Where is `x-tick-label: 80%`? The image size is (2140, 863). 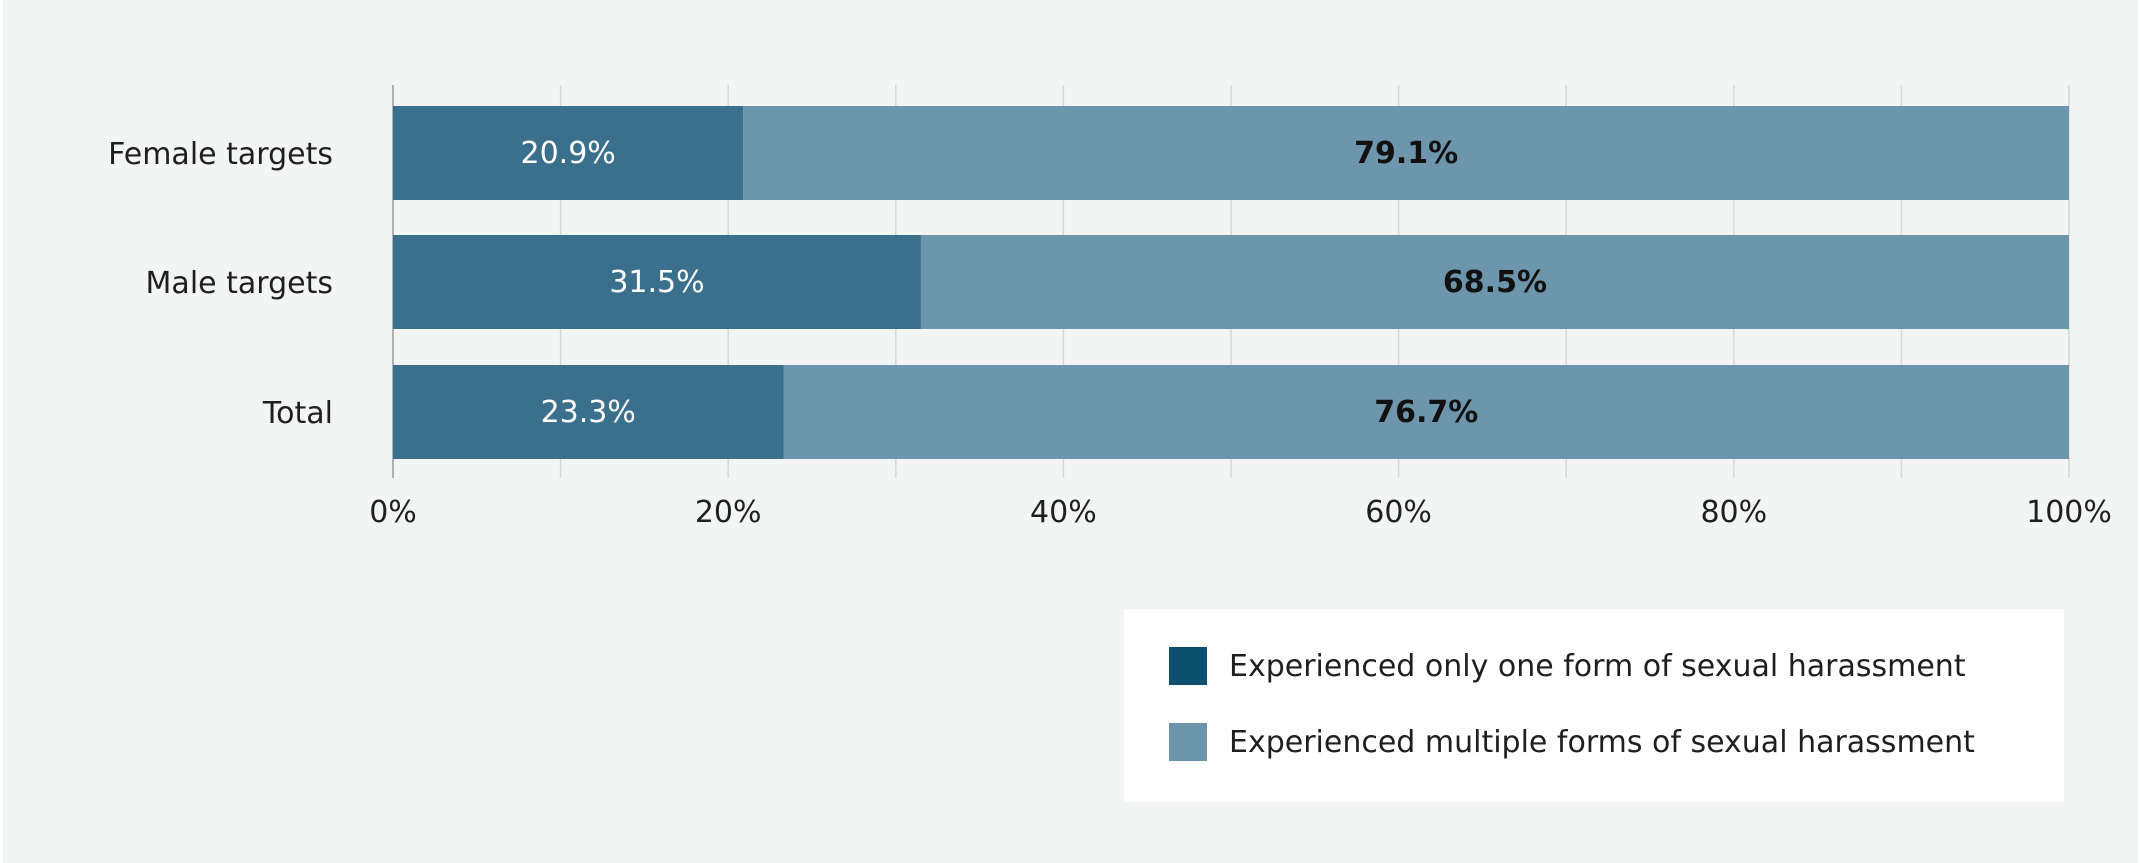
x-tick-label: 80% is located at coordinates (1733, 512).